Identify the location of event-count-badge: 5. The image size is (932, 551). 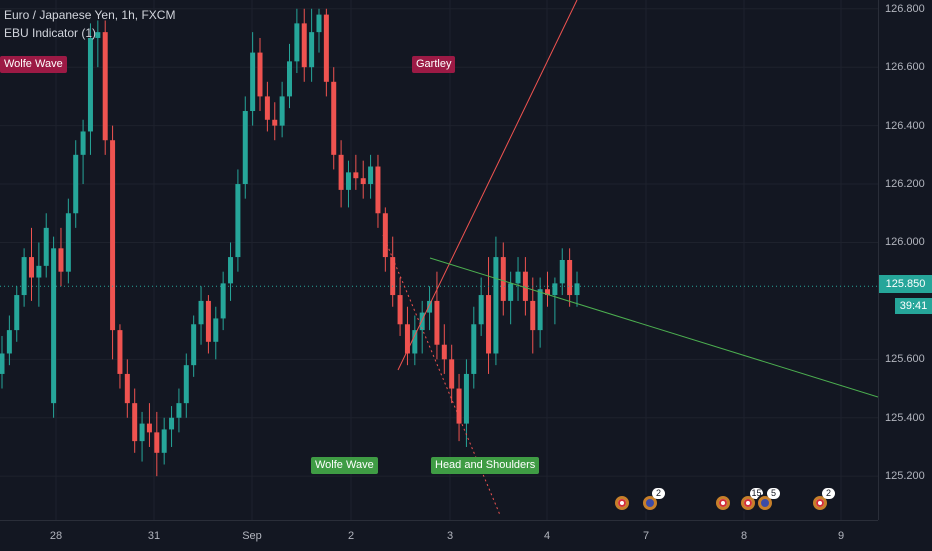
(773, 493).